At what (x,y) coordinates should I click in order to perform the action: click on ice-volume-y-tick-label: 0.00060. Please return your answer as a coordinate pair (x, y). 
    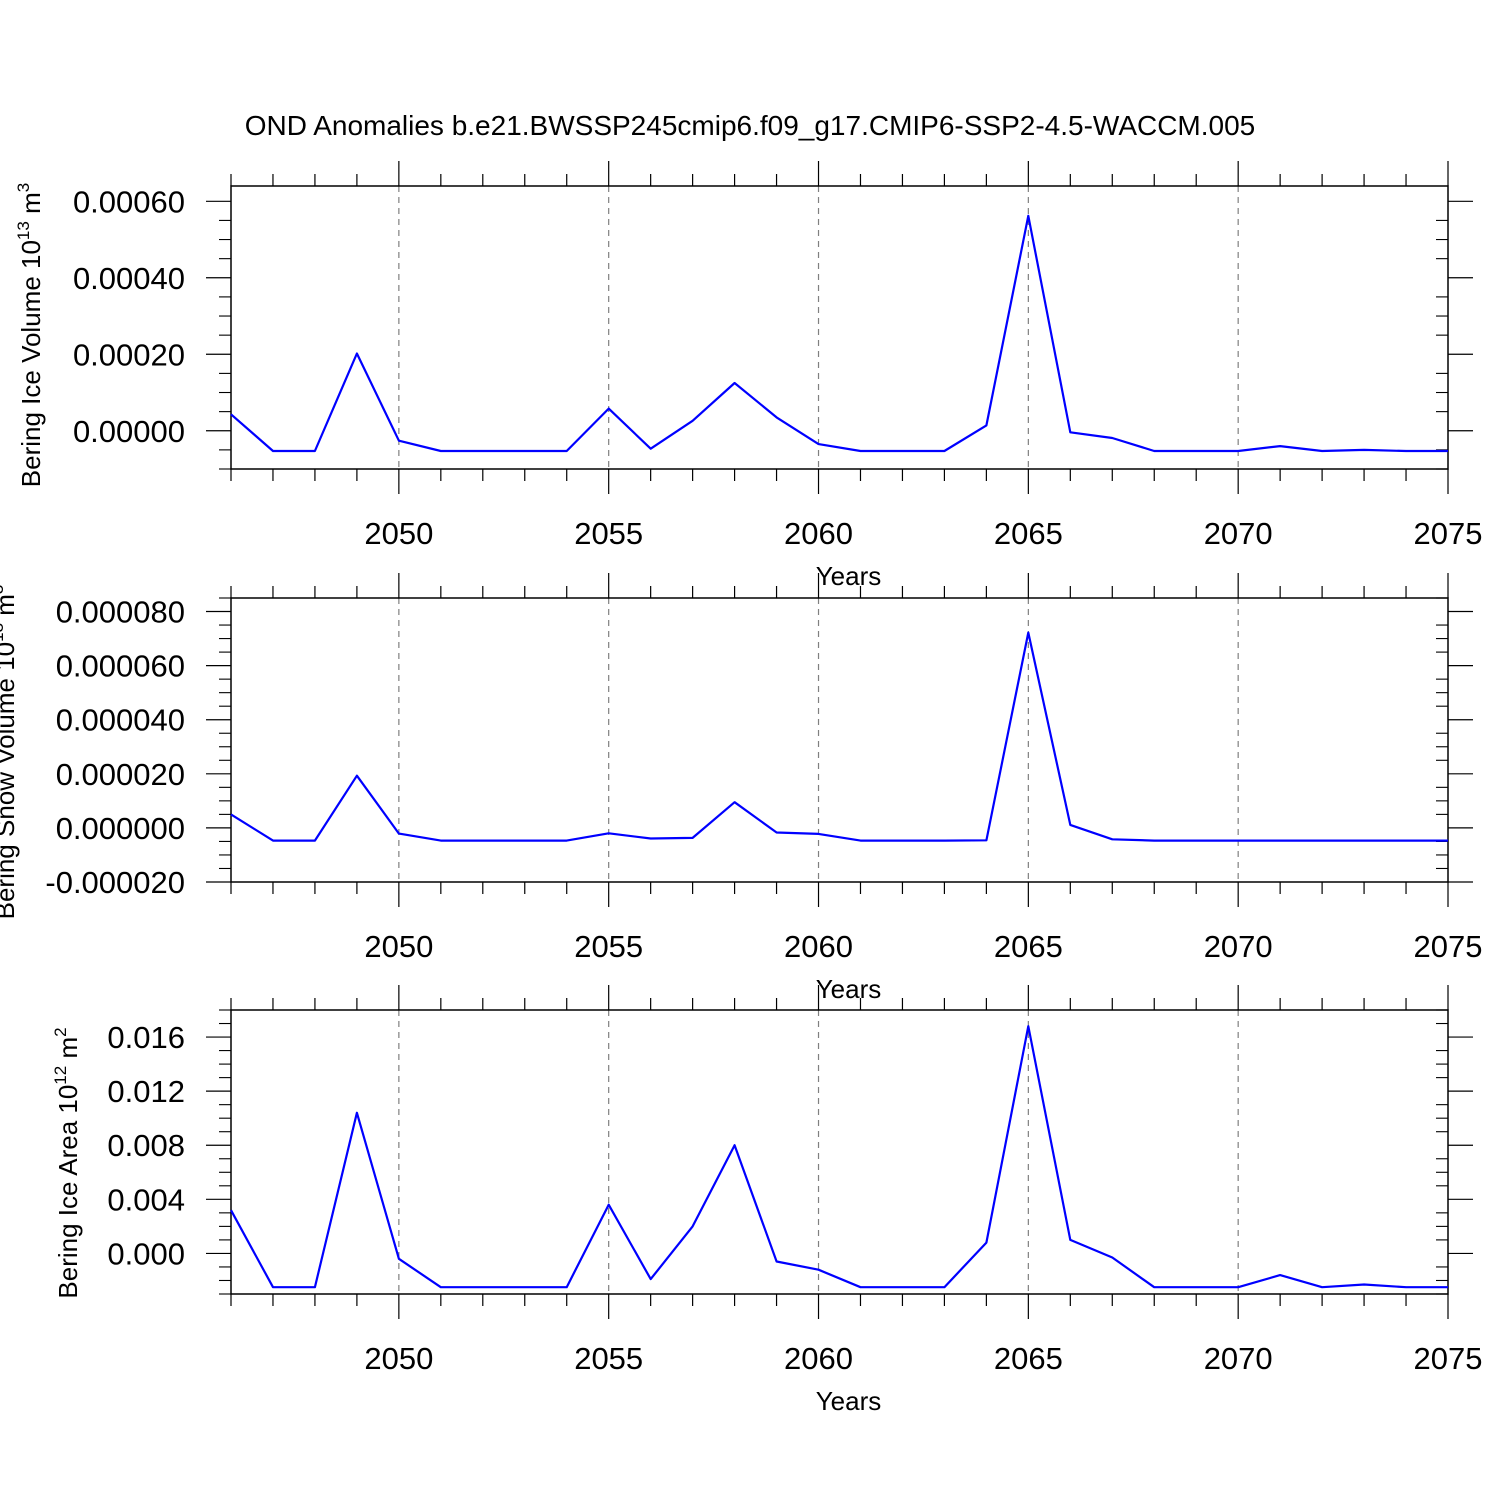
    Looking at the image, I should click on (129, 201).